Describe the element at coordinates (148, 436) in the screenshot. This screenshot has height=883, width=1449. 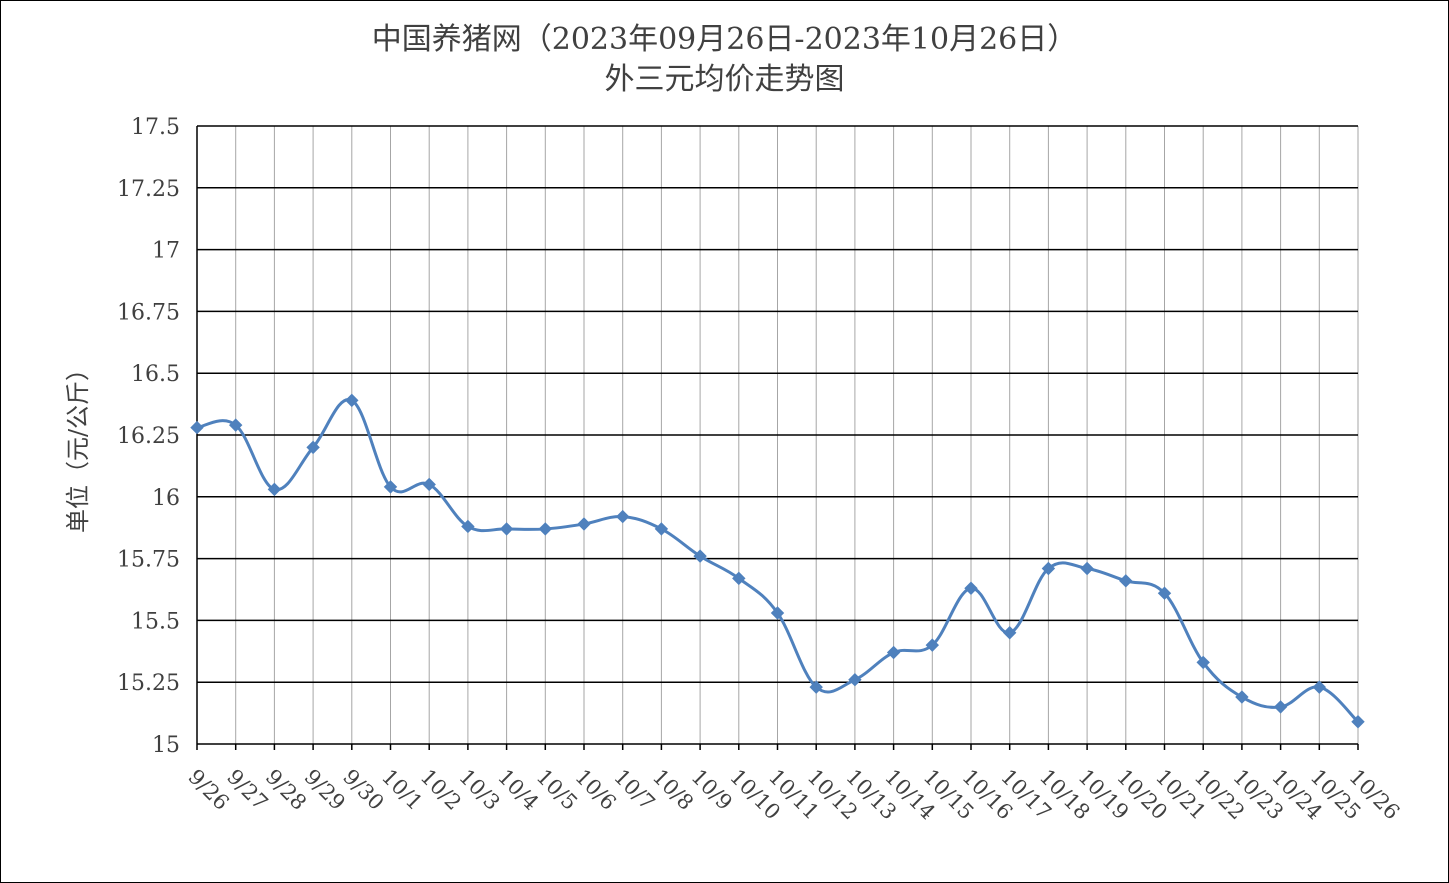
I see `y-tick-label: 16.25` at that location.